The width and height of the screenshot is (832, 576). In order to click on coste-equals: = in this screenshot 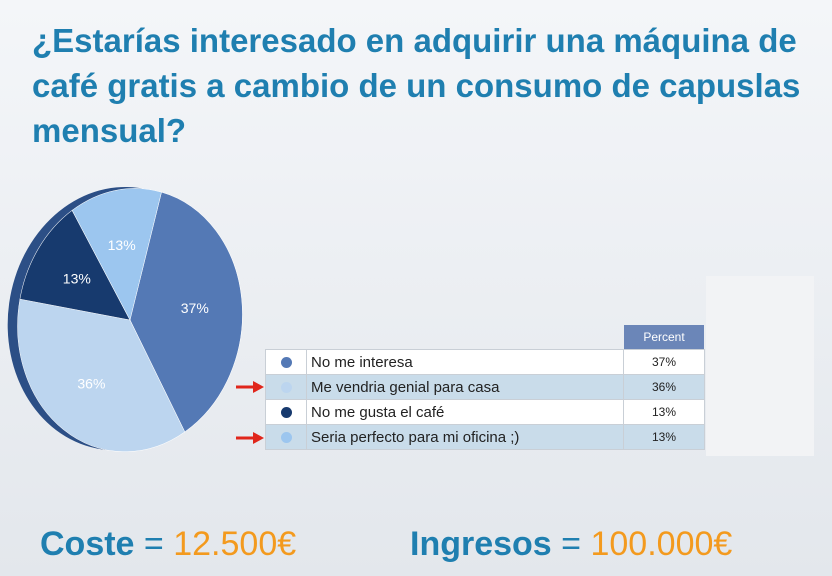, I will do `click(153, 544)`.